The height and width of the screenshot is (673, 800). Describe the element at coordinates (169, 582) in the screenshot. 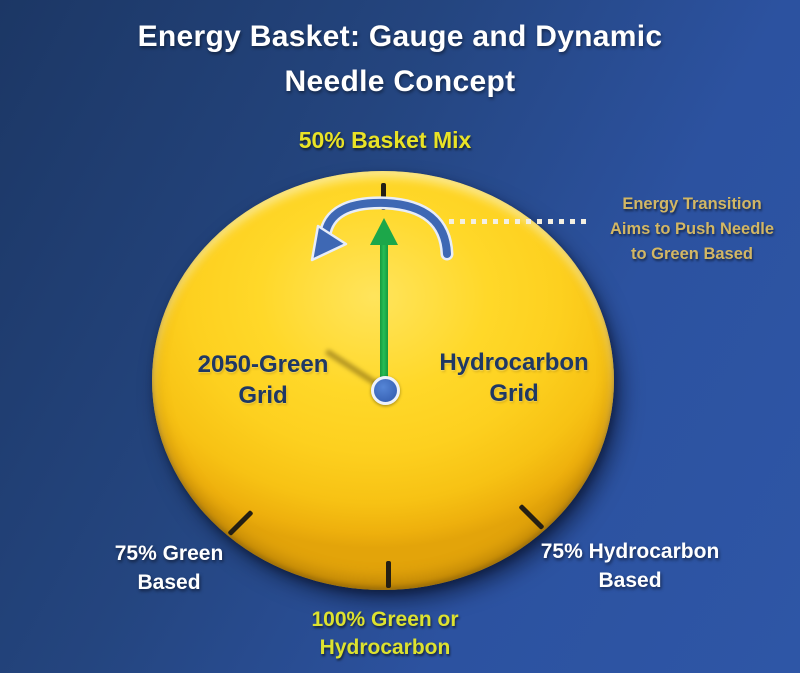

I see `label-75-green-line-2: Based` at that location.